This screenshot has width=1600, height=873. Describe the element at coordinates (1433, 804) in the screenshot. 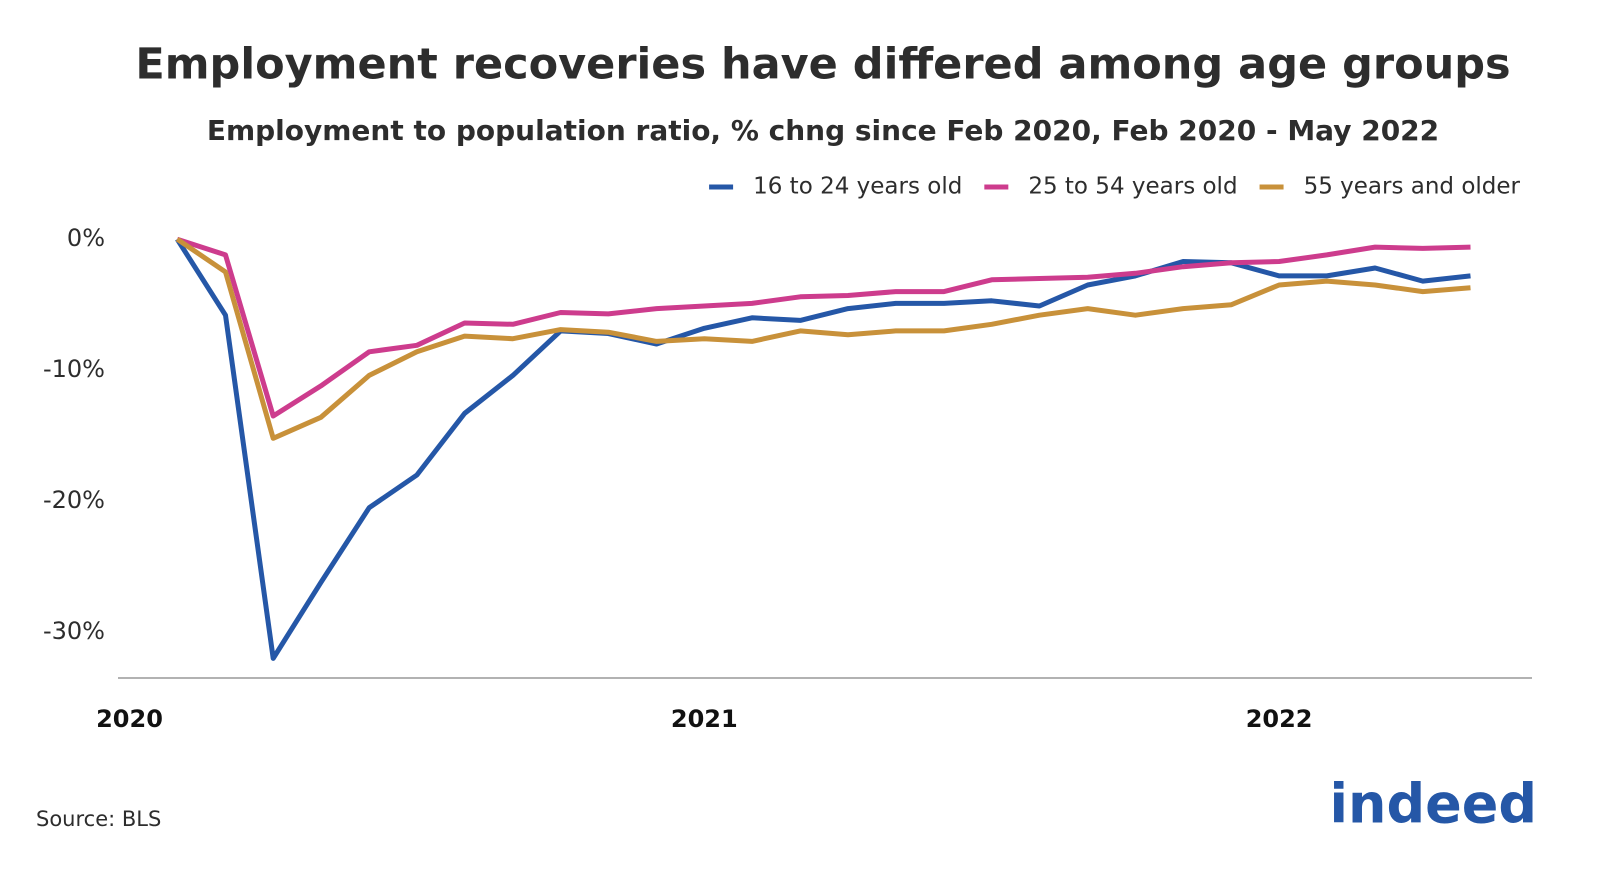

I see `logo: indeed` at that location.